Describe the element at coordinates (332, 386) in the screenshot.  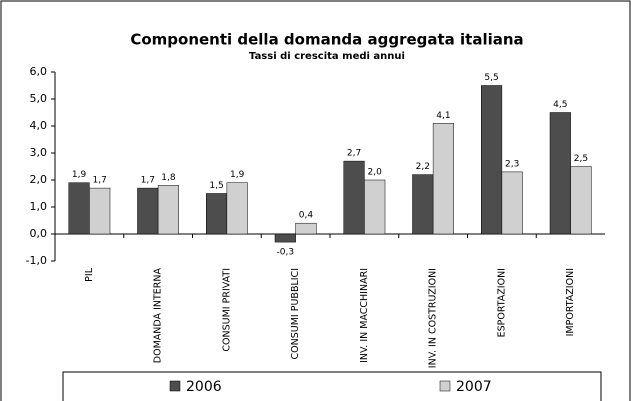
I see `legend-box` at that location.